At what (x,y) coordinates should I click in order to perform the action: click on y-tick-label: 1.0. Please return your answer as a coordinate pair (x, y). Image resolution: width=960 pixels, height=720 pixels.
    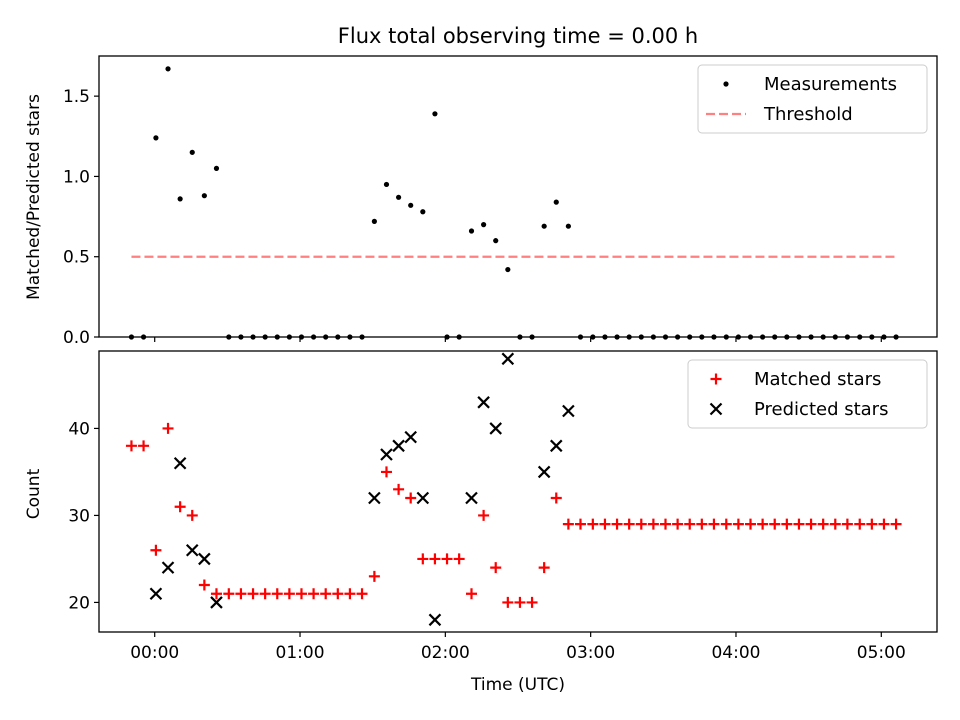
    Looking at the image, I should click on (76, 177).